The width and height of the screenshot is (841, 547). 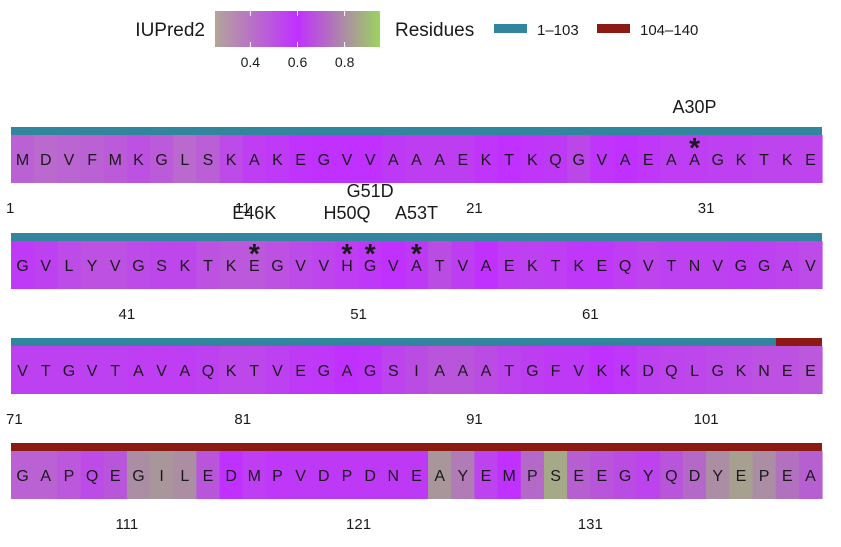 What do you see at coordinates (706, 208) in the screenshot?
I see `position-tick-label: 31` at bounding box center [706, 208].